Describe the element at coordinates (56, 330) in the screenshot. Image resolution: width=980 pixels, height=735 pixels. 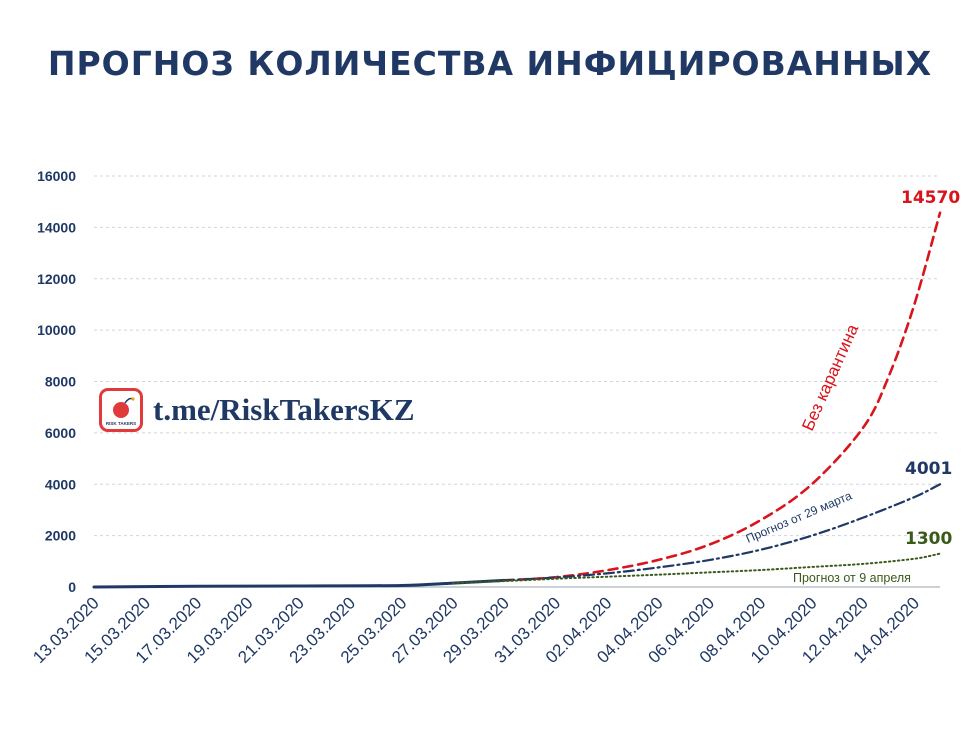
I see `y-tick-label: 10000` at that location.